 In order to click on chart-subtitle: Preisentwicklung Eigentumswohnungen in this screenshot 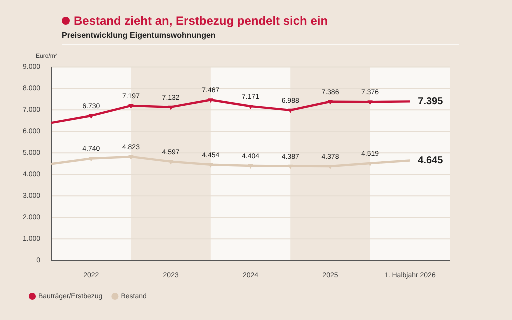, I will do `click(260, 38)`.